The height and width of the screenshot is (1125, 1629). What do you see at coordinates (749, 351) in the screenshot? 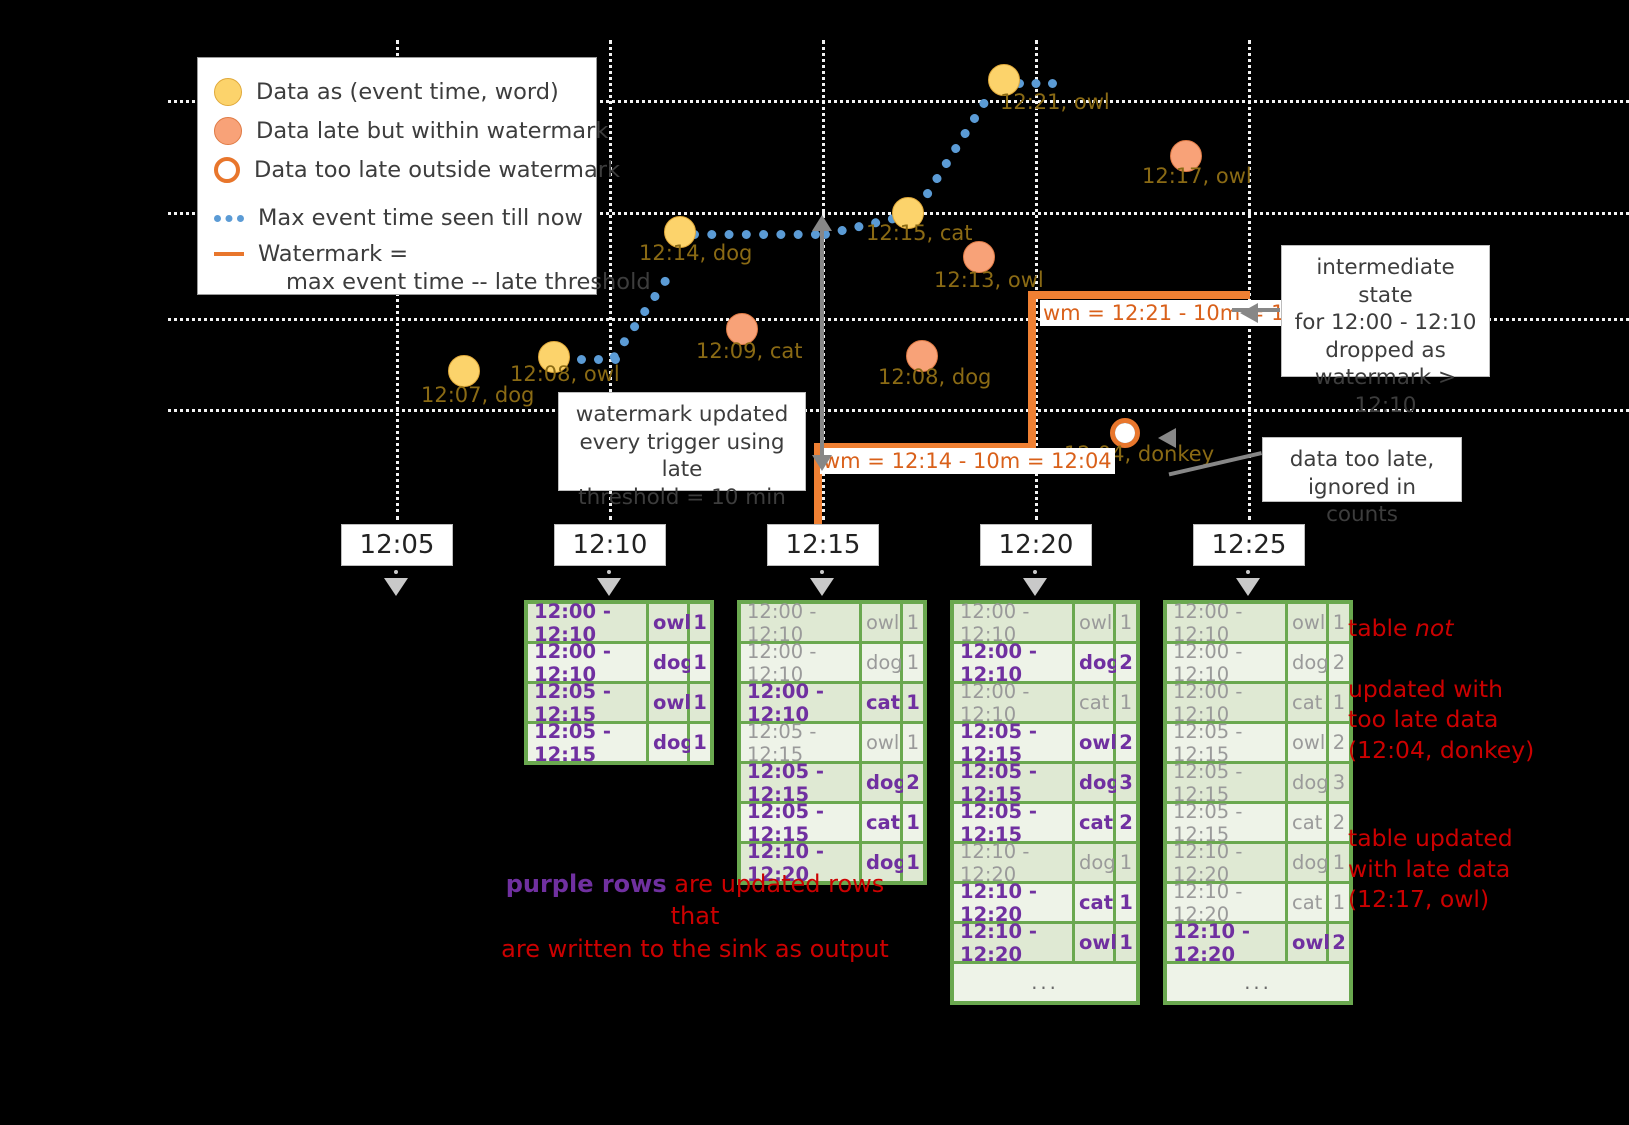
I see `data-point-label: 12:09, cat` at bounding box center [749, 351].